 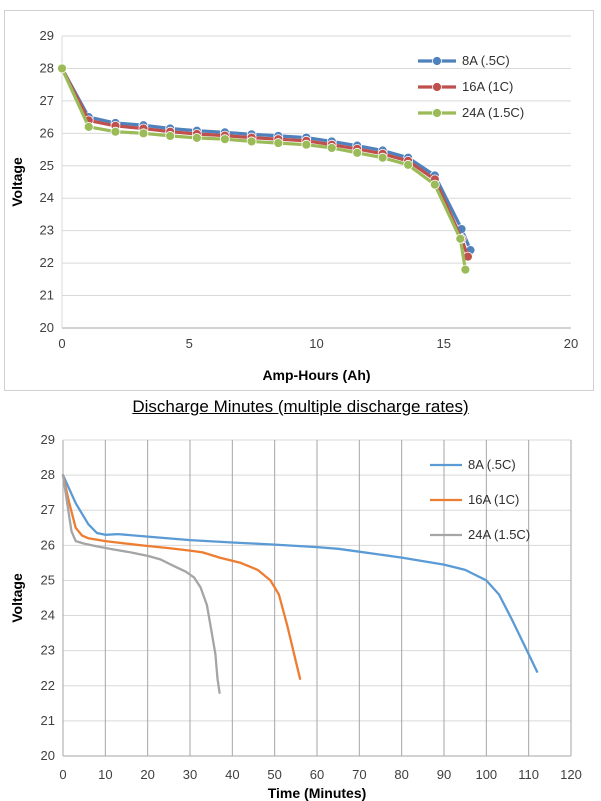 What do you see at coordinates (317, 793) in the screenshot?
I see `x-axis-title: Time (Minutes)` at bounding box center [317, 793].